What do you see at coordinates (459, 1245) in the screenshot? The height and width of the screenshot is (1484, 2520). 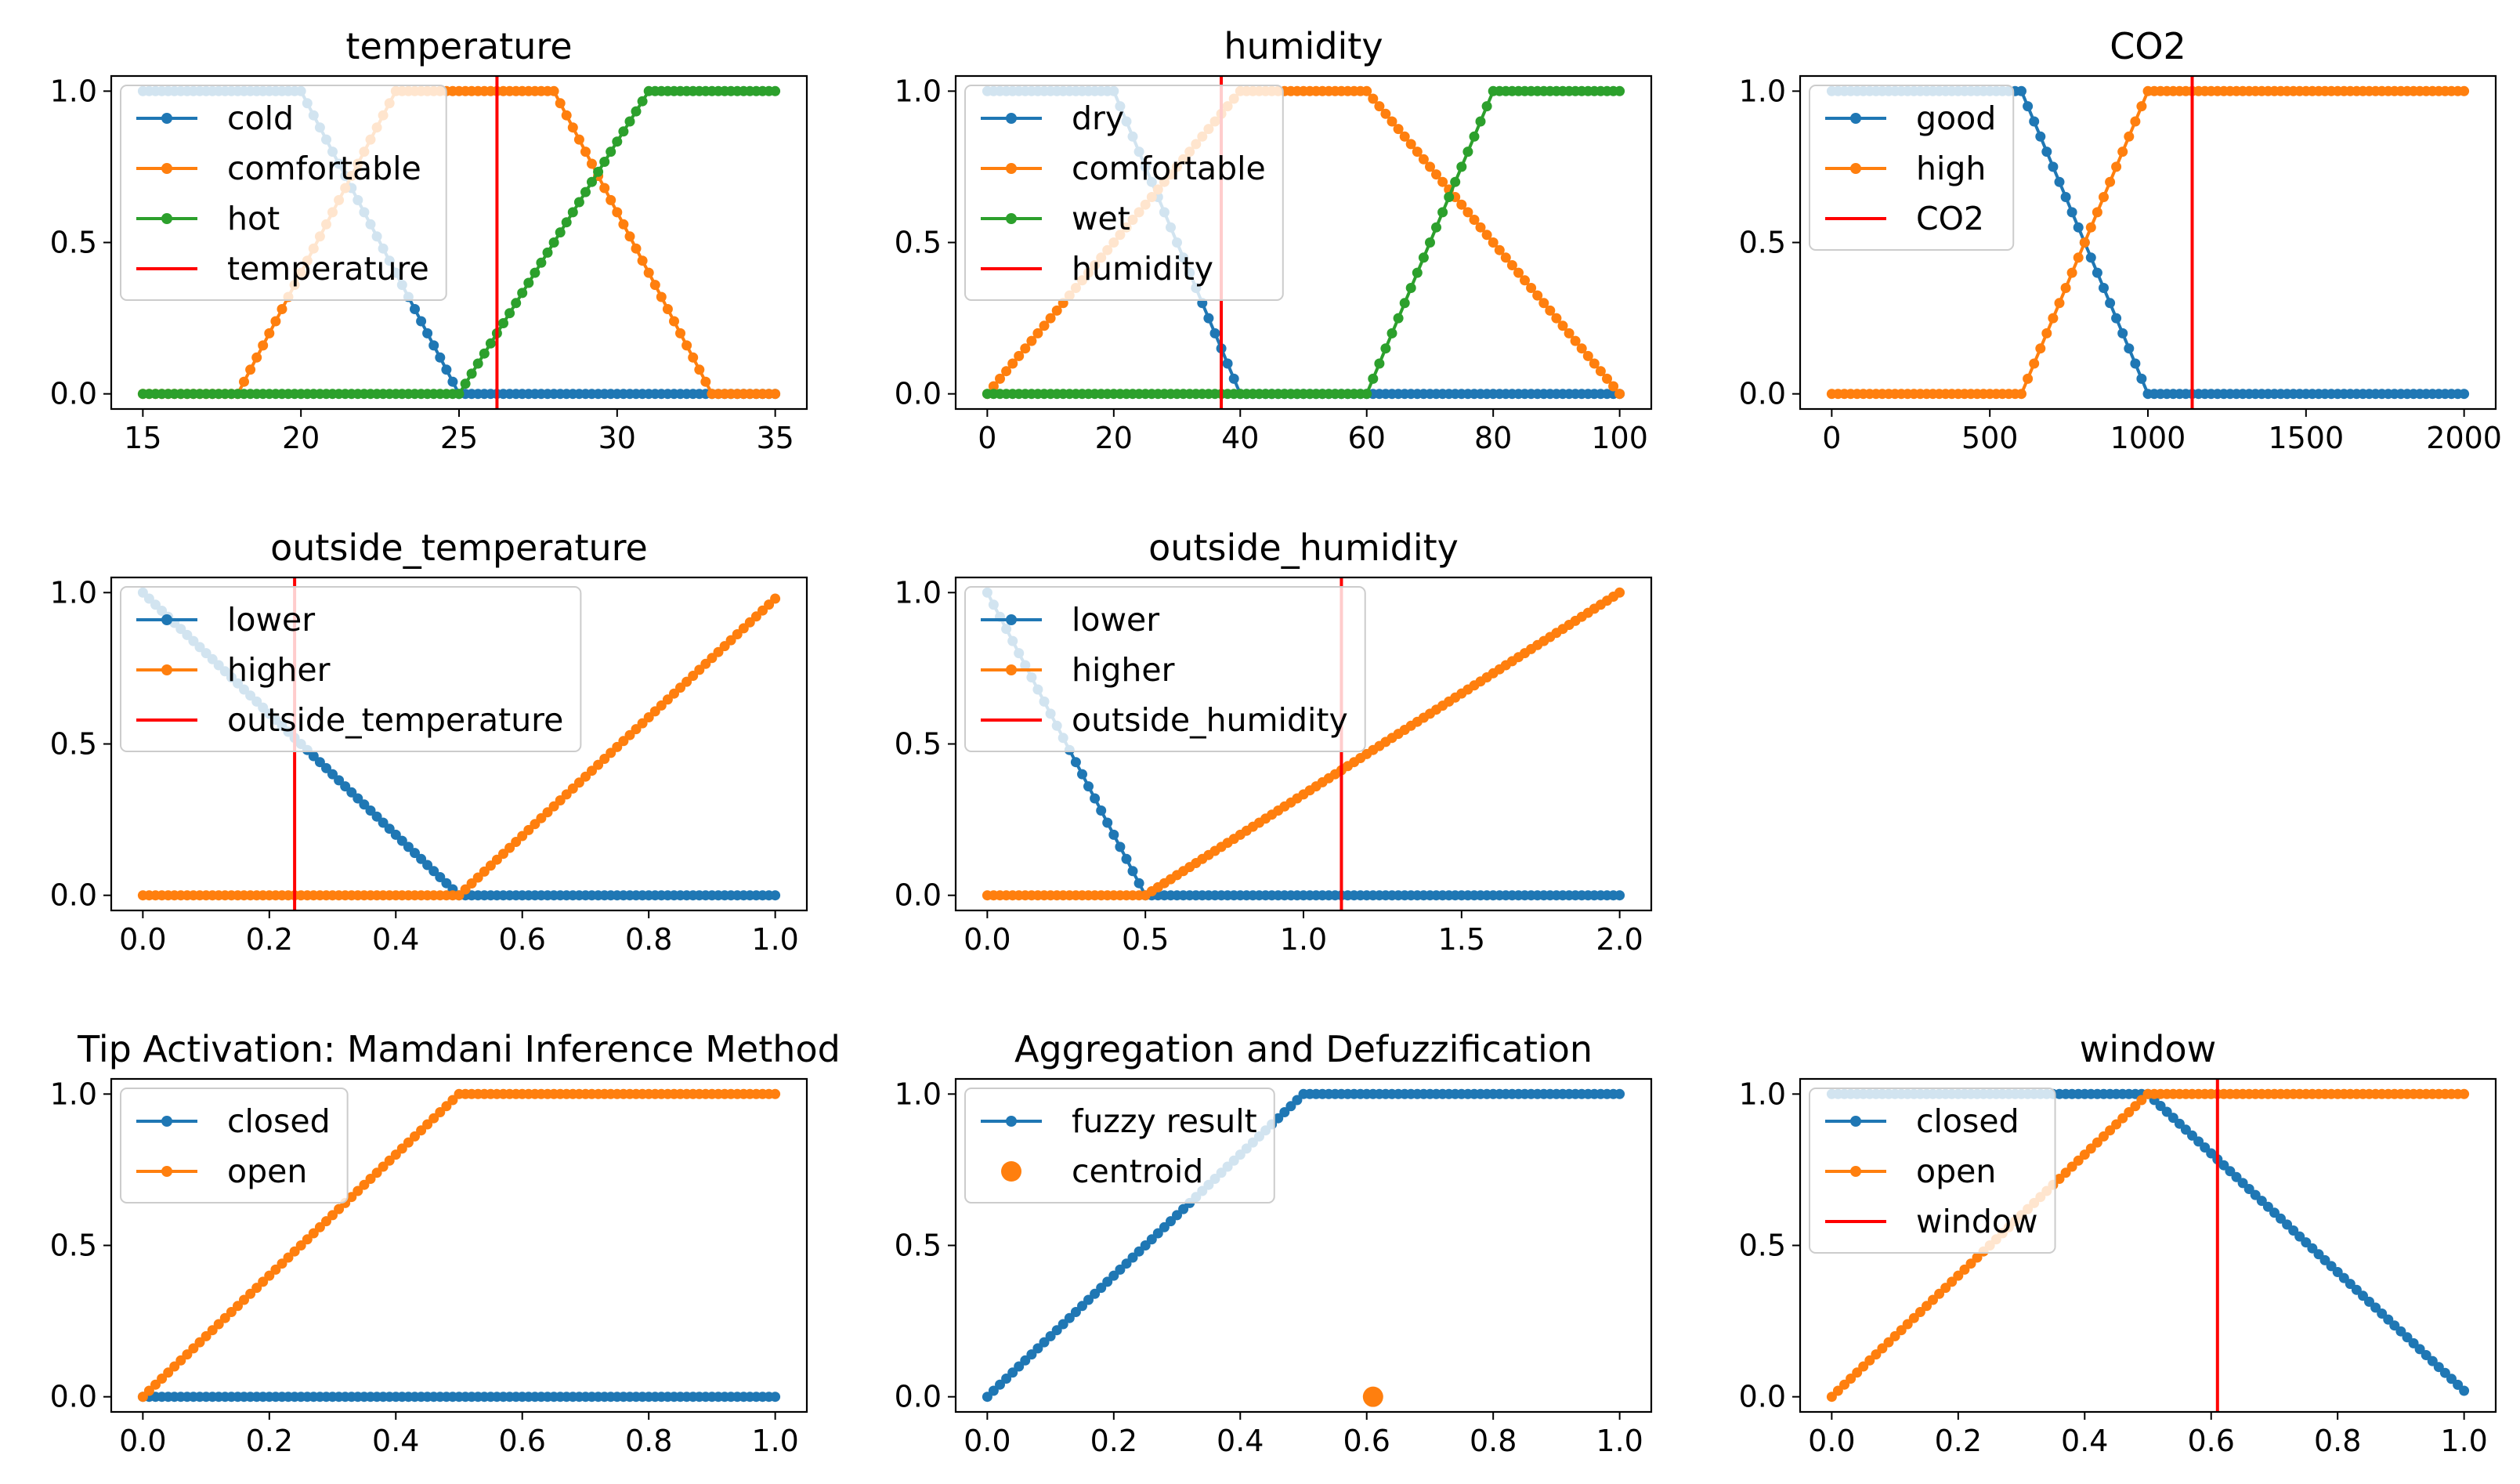 I see `plot-area` at bounding box center [459, 1245].